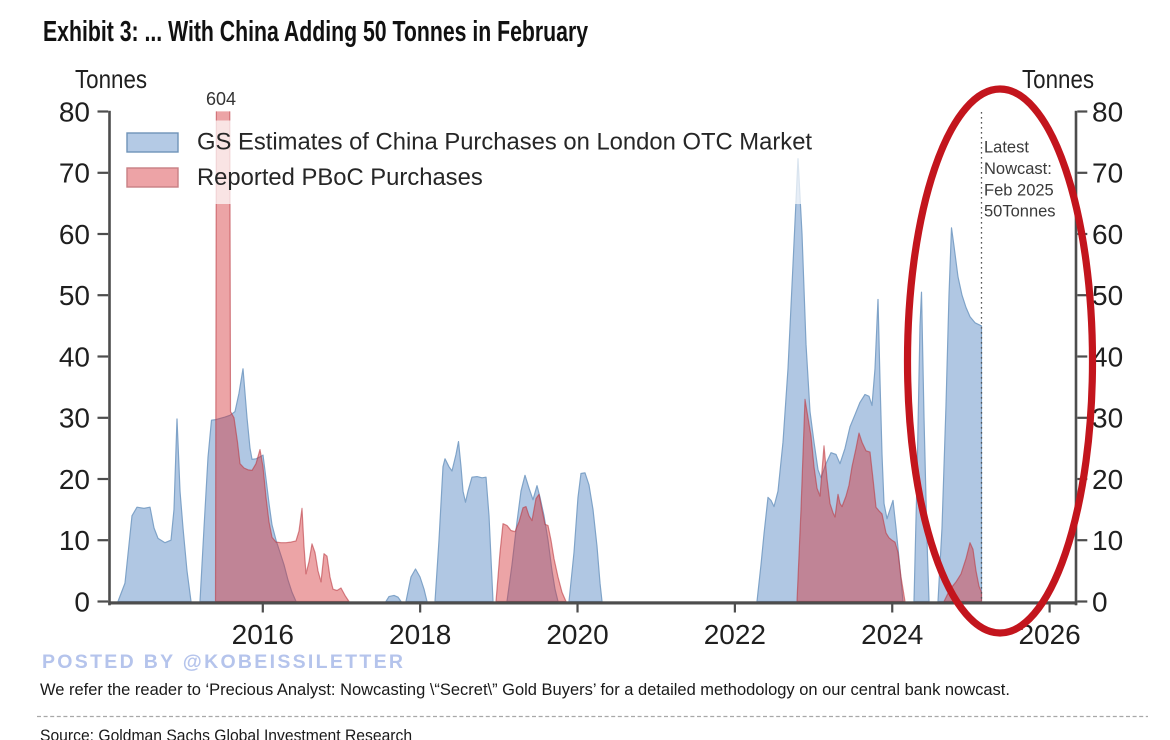 This screenshot has height=740, width=1170. What do you see at coordinates (735, 634) in the screenshot?
I see `svg-text: 2022` at bounding box center [735, 634].